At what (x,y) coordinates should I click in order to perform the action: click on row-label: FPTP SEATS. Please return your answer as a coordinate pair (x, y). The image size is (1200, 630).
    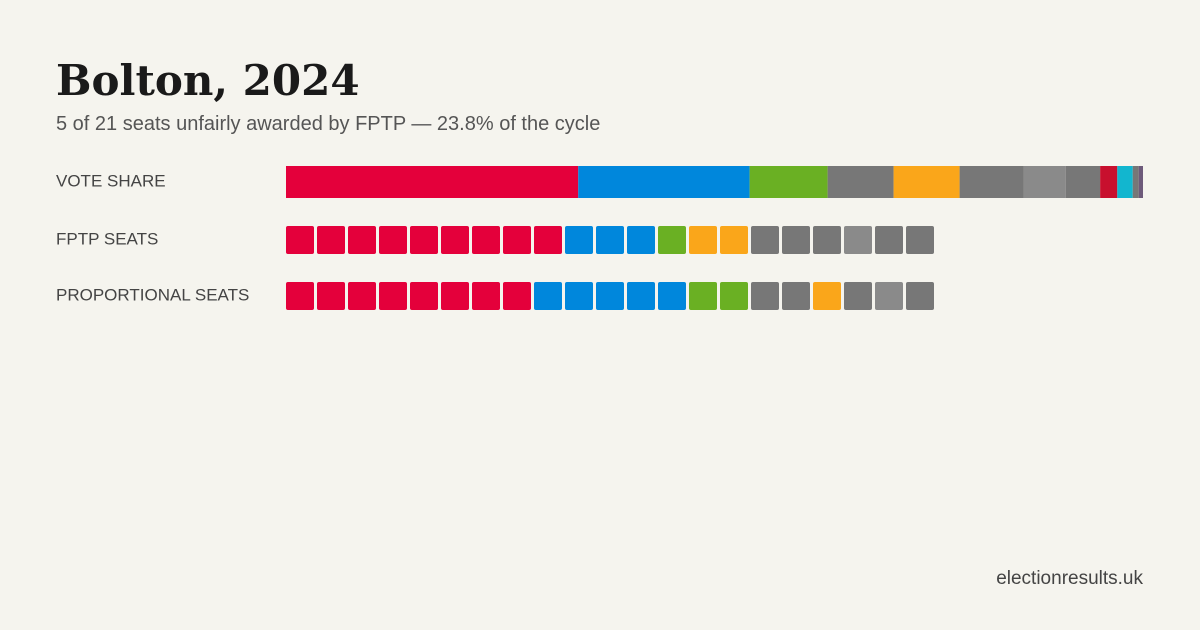
    Looking at the image, I should click on (107, 238).